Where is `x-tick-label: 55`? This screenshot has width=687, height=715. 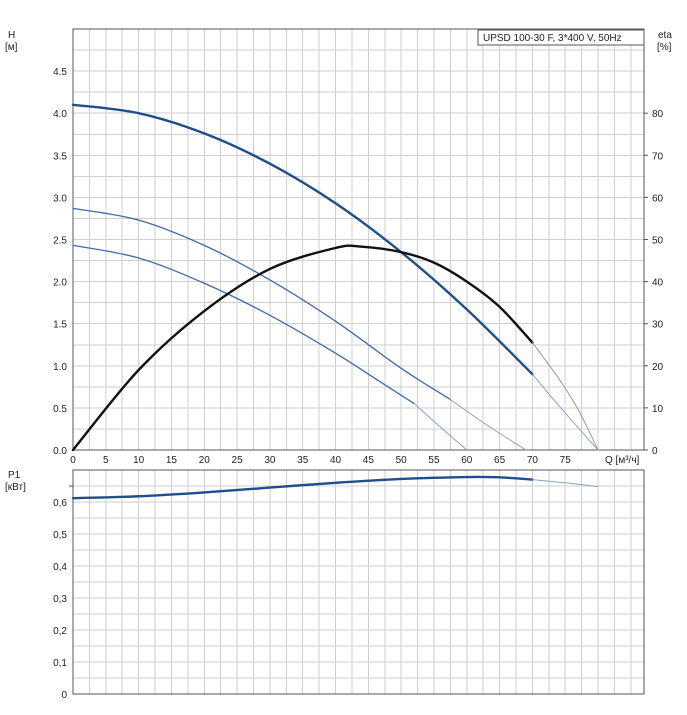
x-tick-label: 55 is located at coordinates (434, 460).